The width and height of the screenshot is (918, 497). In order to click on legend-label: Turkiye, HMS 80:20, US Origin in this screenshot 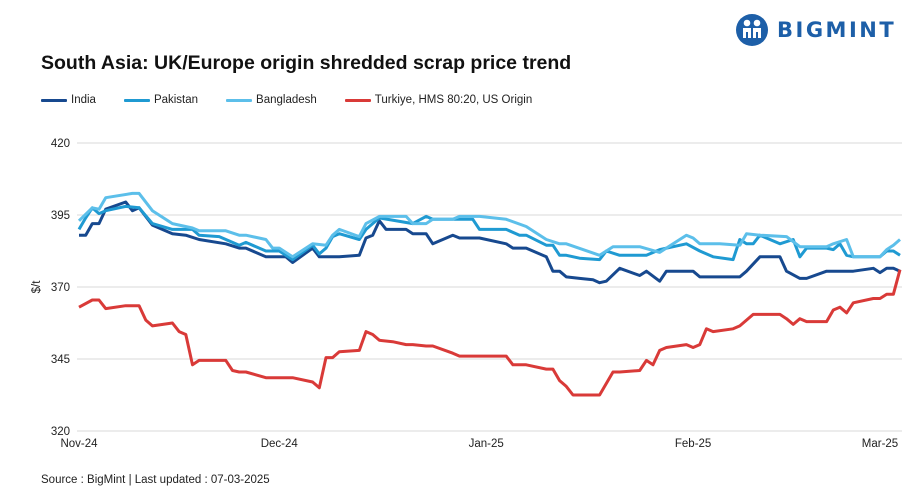, I will do `click(453, 100)`.